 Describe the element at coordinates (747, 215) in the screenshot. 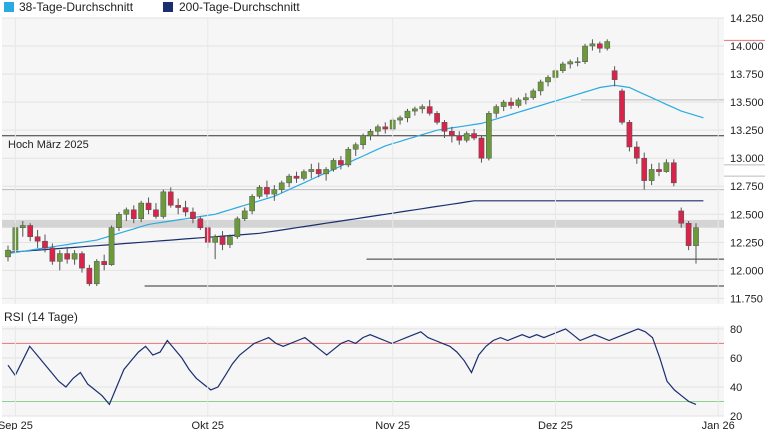

I see `price-y-tick-label: 12.500` at that location.